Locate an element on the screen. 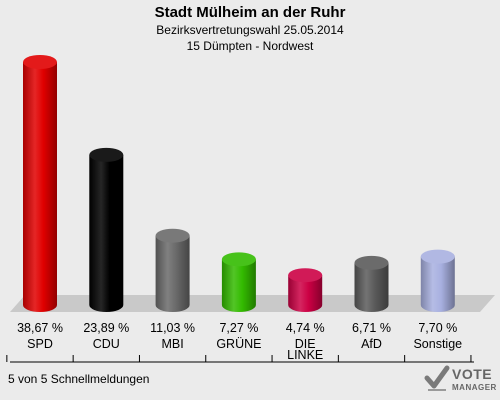  bar-afd is located at coordinates (371, 283).